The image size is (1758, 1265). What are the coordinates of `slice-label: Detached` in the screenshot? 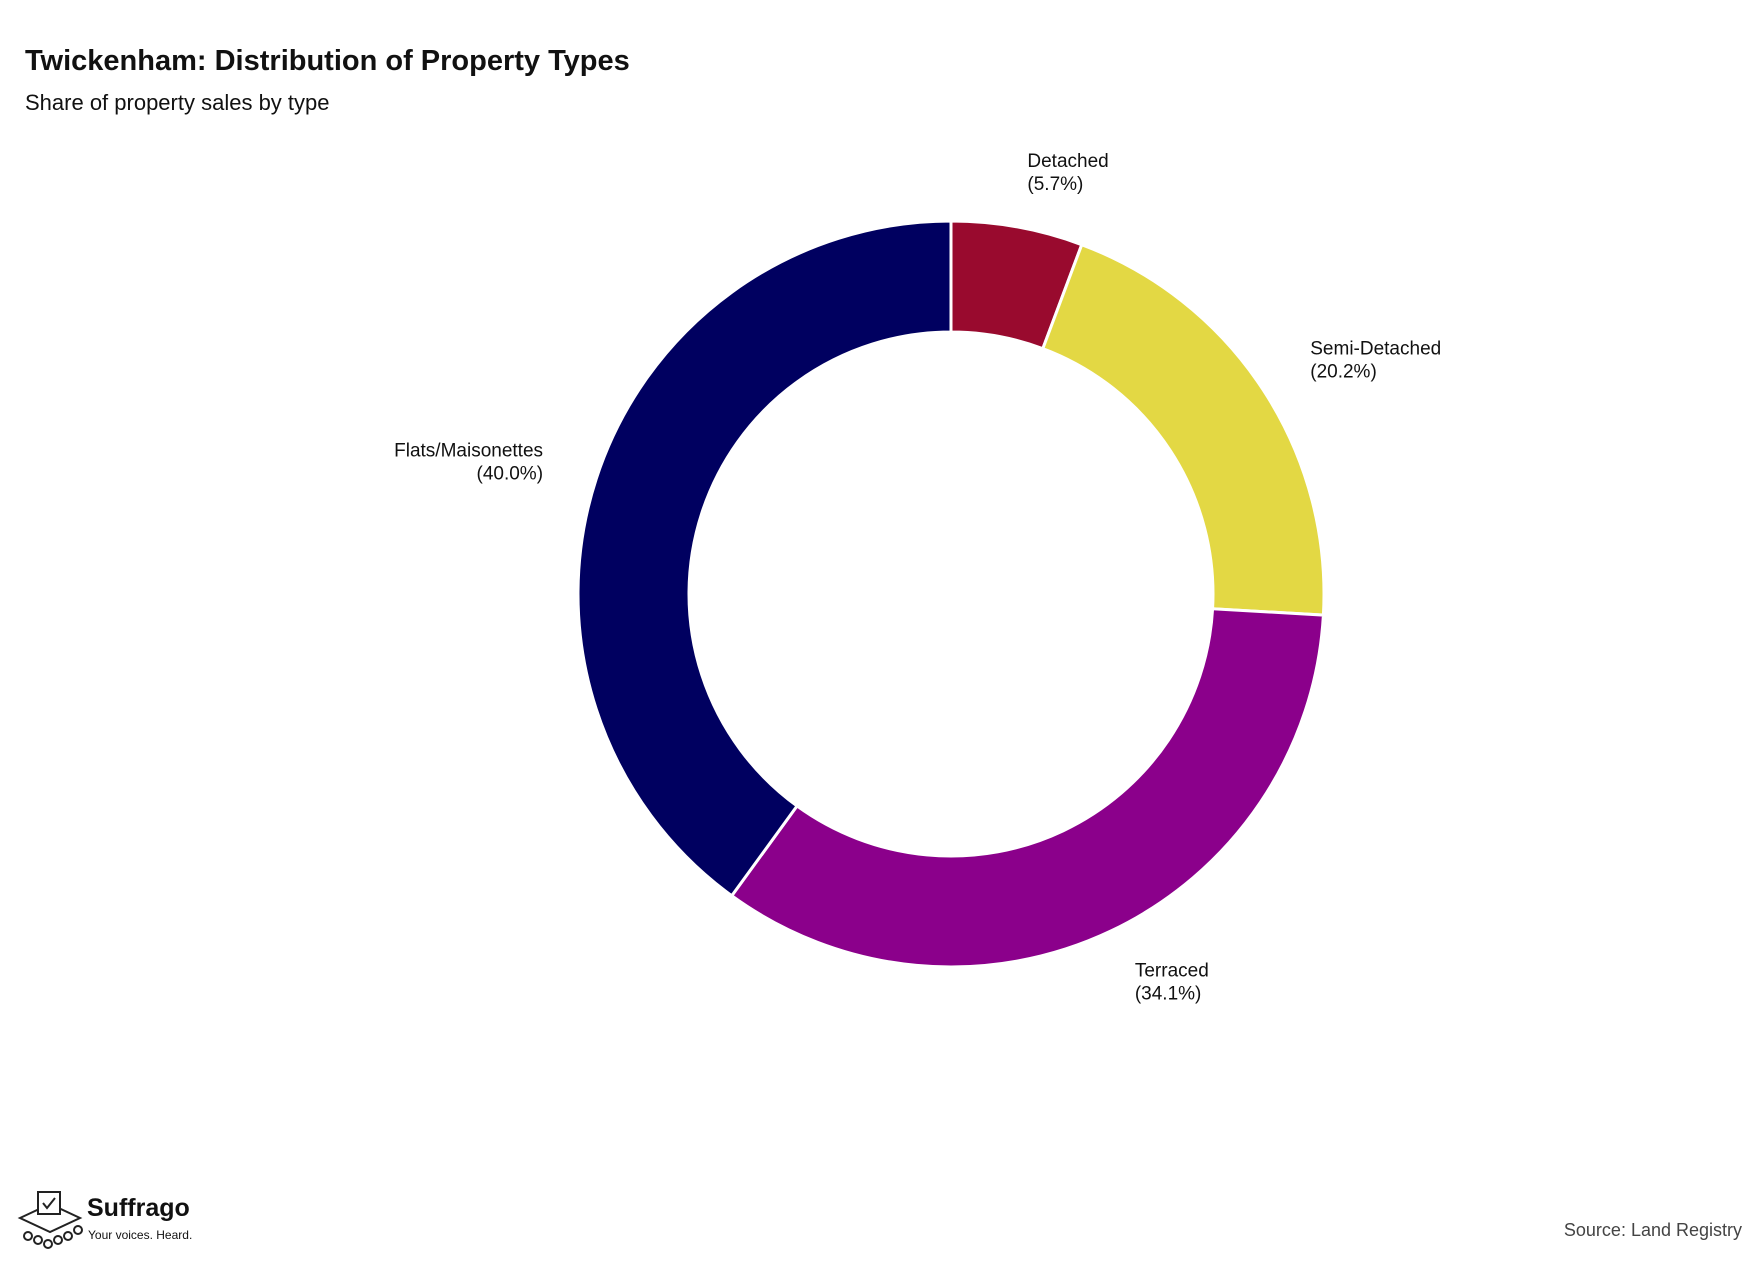 It's located at (1067, 161).